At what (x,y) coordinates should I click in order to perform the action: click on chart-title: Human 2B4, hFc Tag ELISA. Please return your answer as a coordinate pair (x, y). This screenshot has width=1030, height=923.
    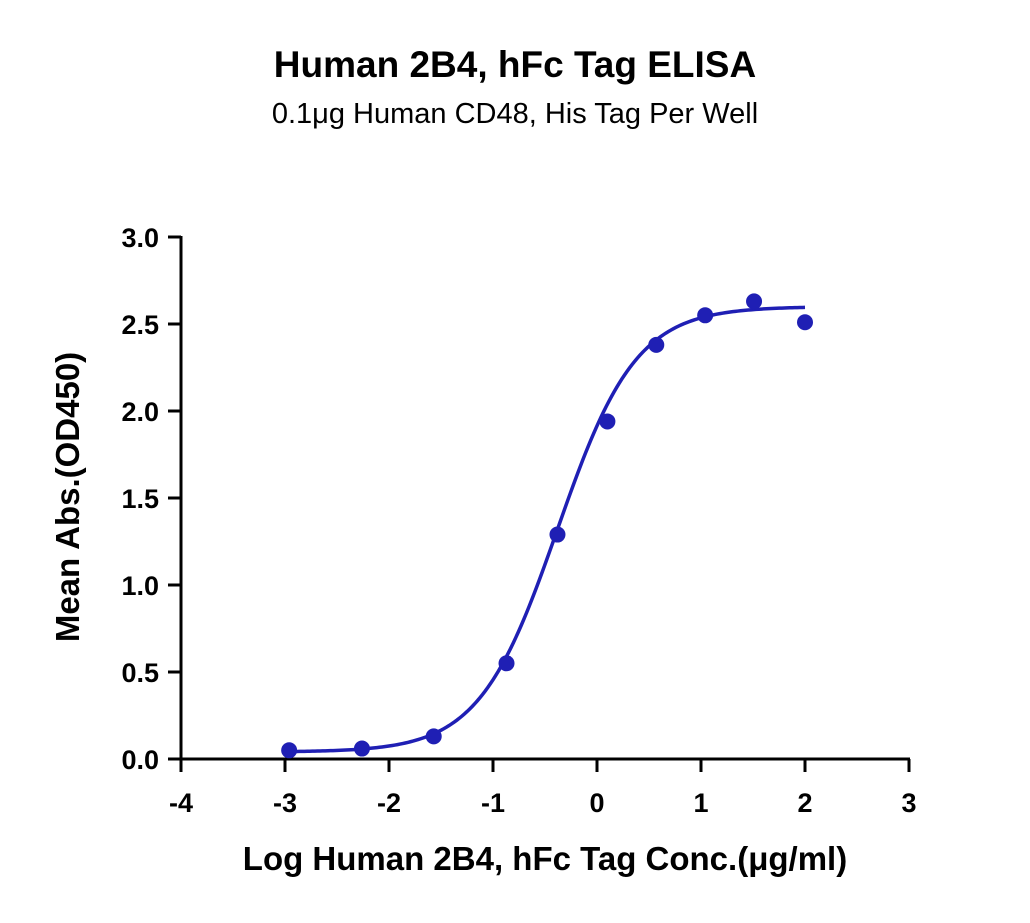
    Looking at the image, I should click on (515, 64).